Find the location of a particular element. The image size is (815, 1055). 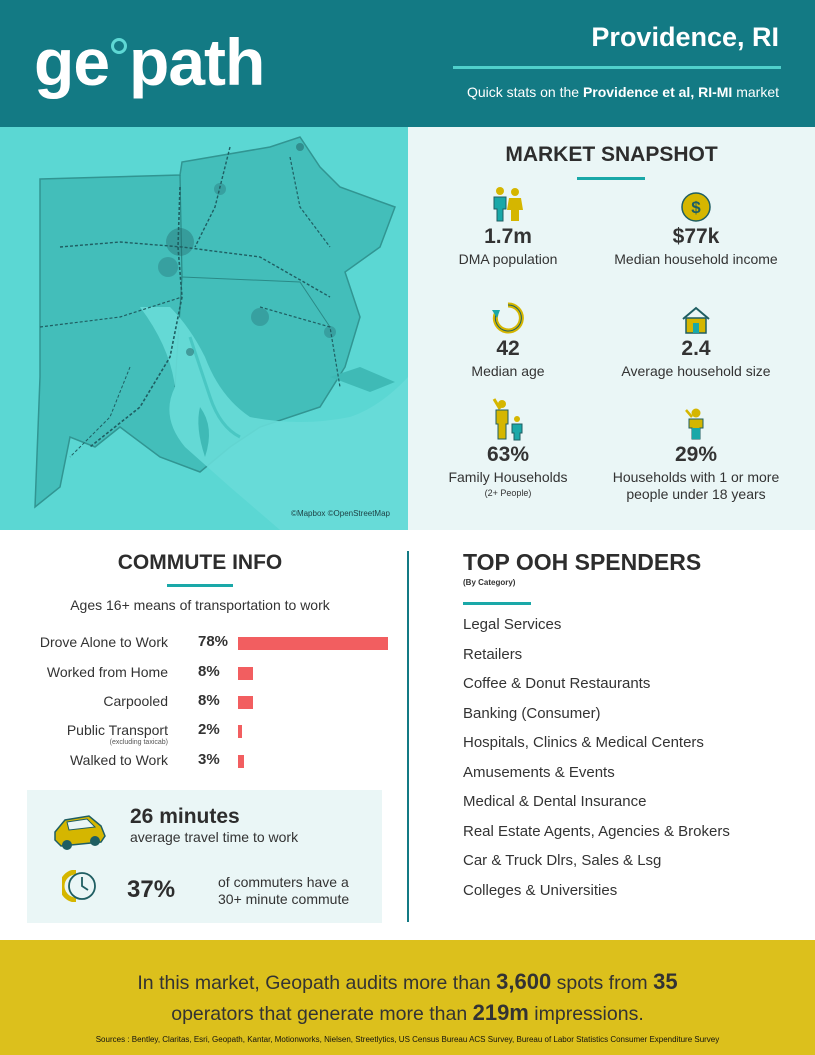

stat-median-age: 42 Median age is located at coordinates (508, 337).